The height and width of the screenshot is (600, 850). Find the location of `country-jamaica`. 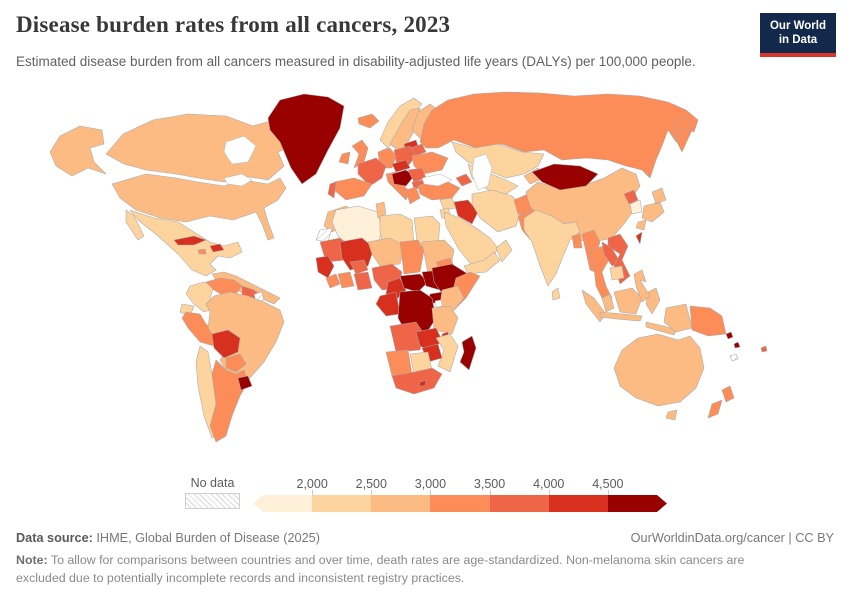

country-jamaica is located at coordinates (202, 251).